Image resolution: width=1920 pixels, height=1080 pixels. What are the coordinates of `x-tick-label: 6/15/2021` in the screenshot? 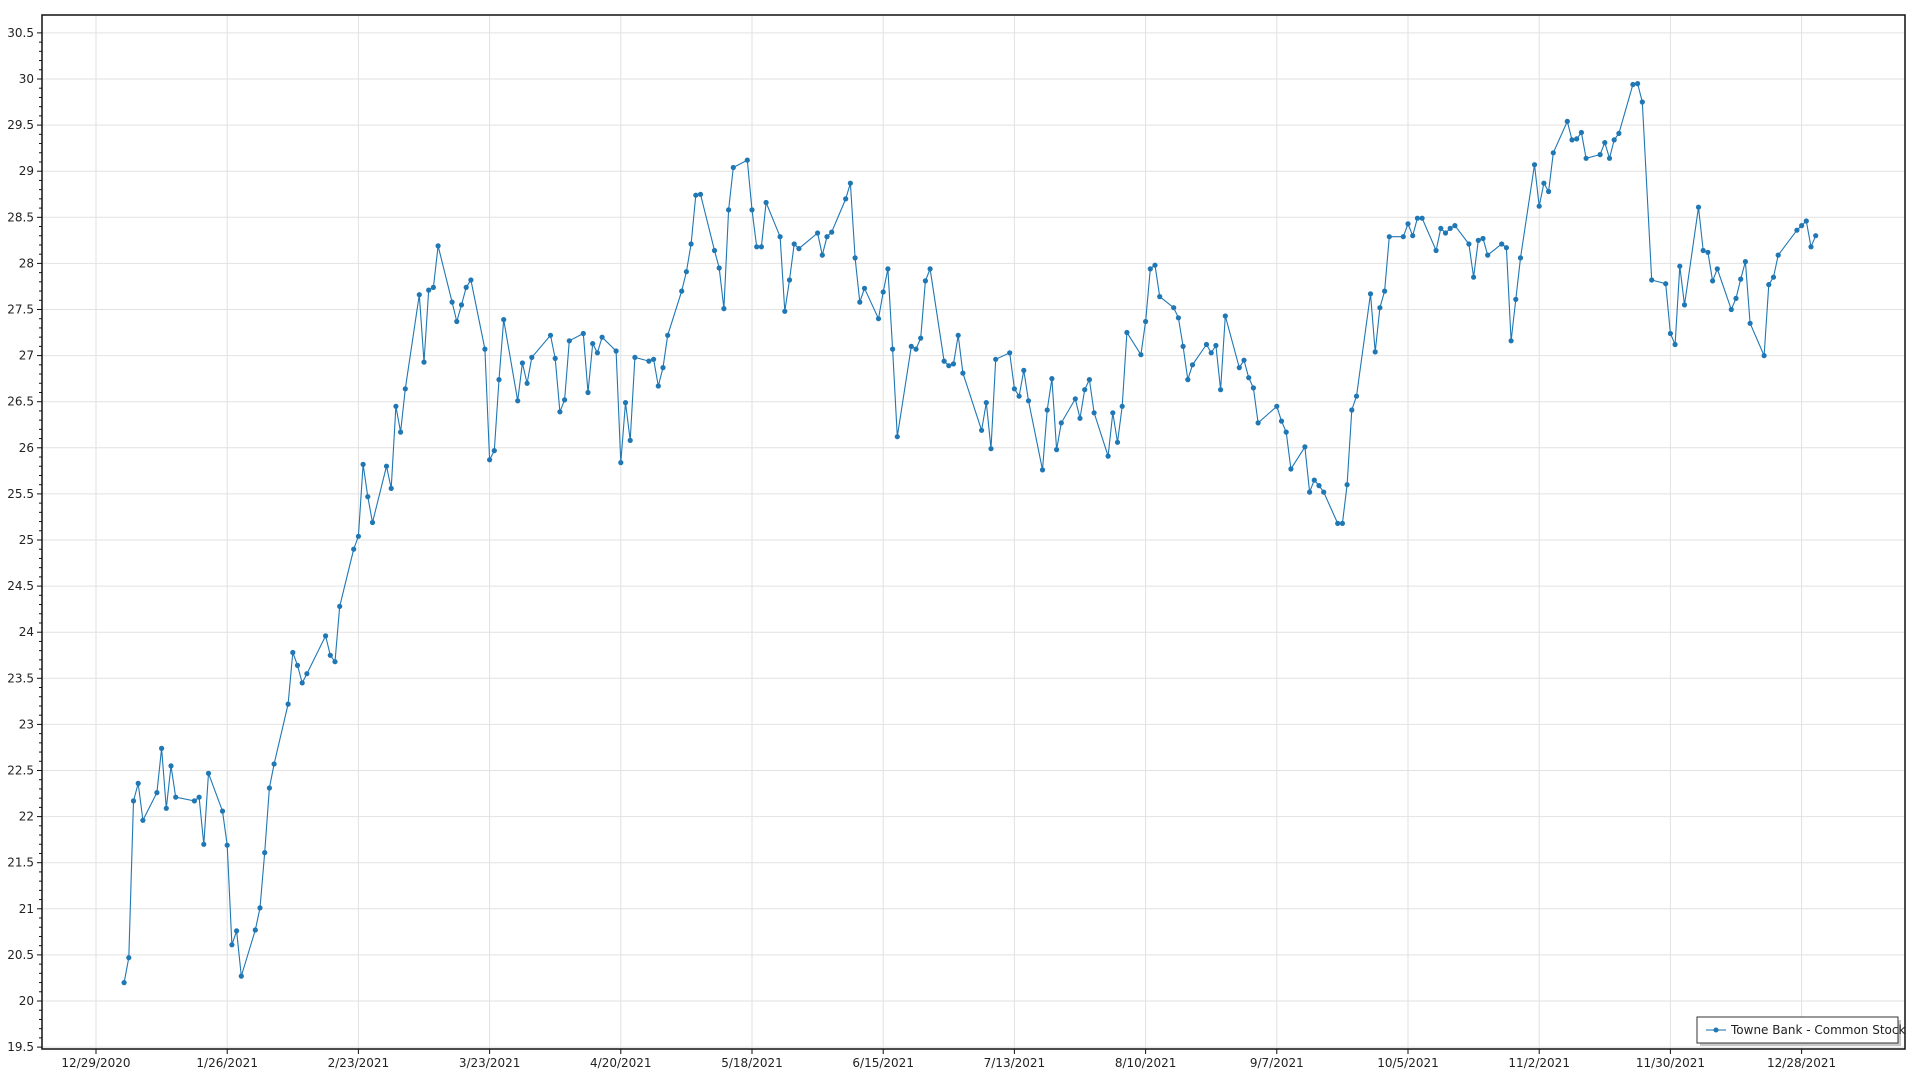 It's located at (883, 1063).